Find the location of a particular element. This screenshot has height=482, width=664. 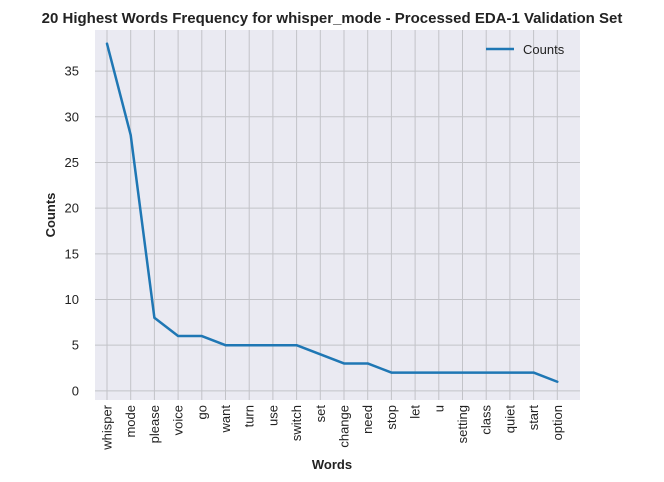

x-tick-label-use: use is located at coordinates (272, 415).